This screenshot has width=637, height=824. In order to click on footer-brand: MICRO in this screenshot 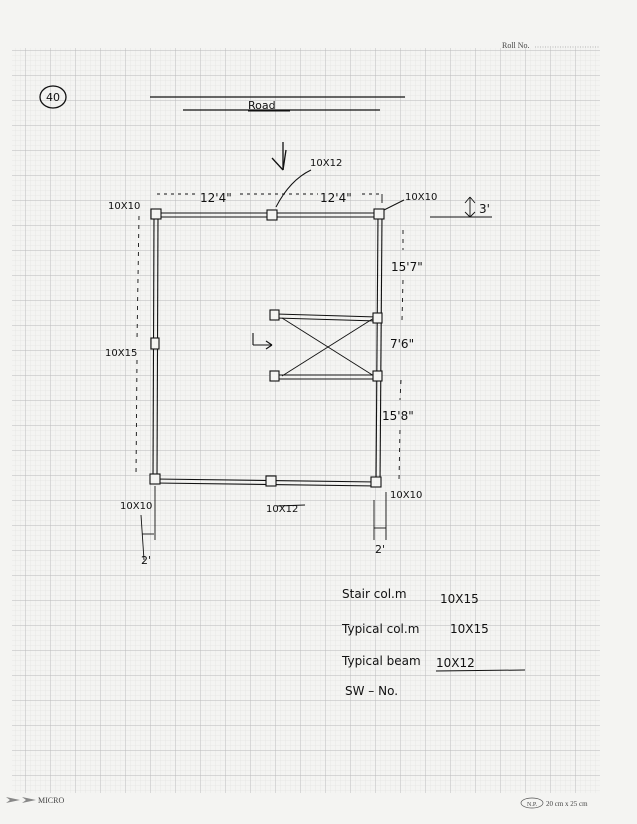, I will do `click(51, 800)`.